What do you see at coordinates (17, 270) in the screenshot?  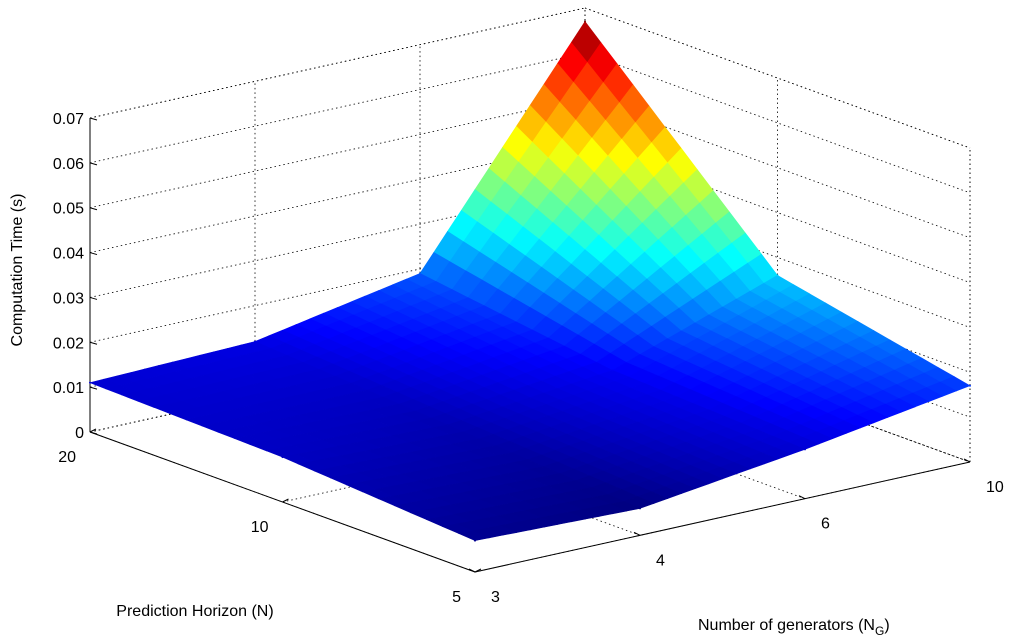 I see `z-axis-label: Computation Time (s)` at bounding box center [17, 270].